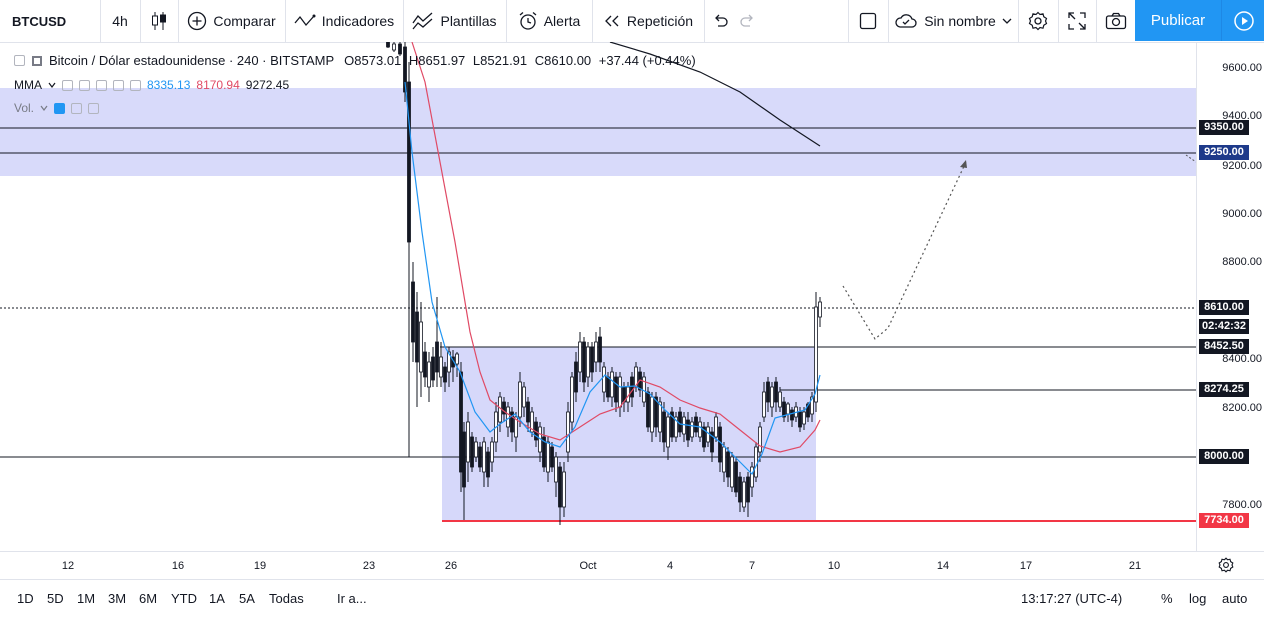 This screenshot has width=1264, height=621. What do you see at coordinates (151, 85) in the screenshot?
I see `chart-legend-mma: MMA 8335.13 8170.94 9272.45` at bounding box center [151, 85].